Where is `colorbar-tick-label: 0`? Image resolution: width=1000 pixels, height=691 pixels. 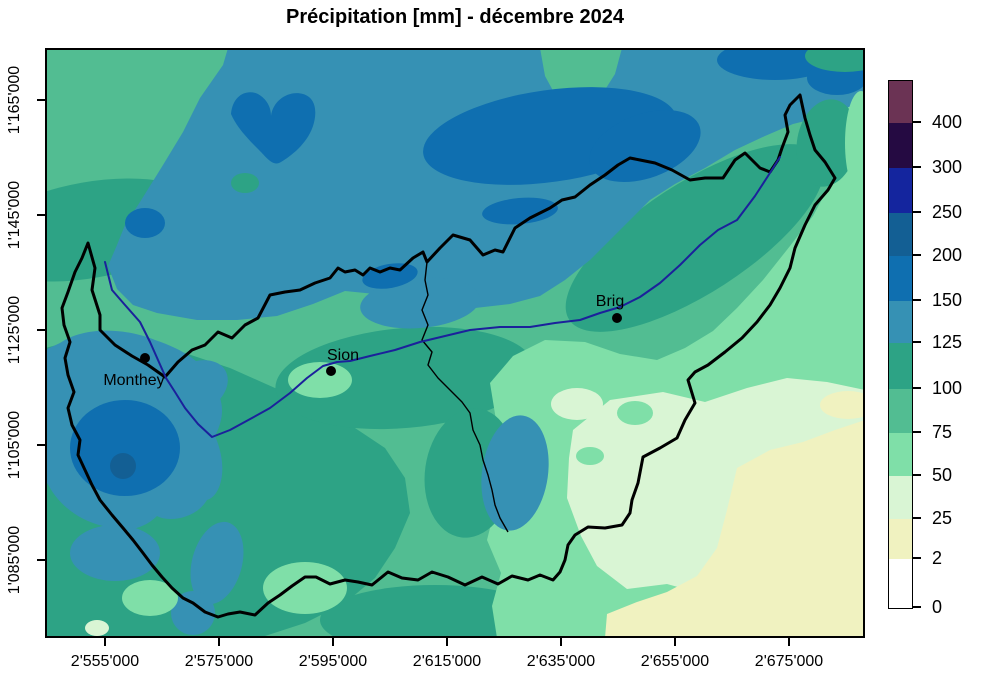 colorbar-tick-label: 0 is located at coordinates (937, 607).